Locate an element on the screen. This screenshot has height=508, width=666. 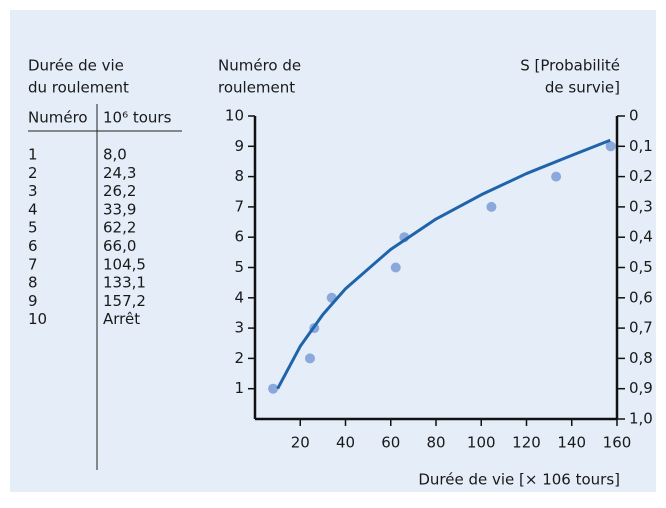
x-tick-label: 120 is located at coordinates (526, 443).